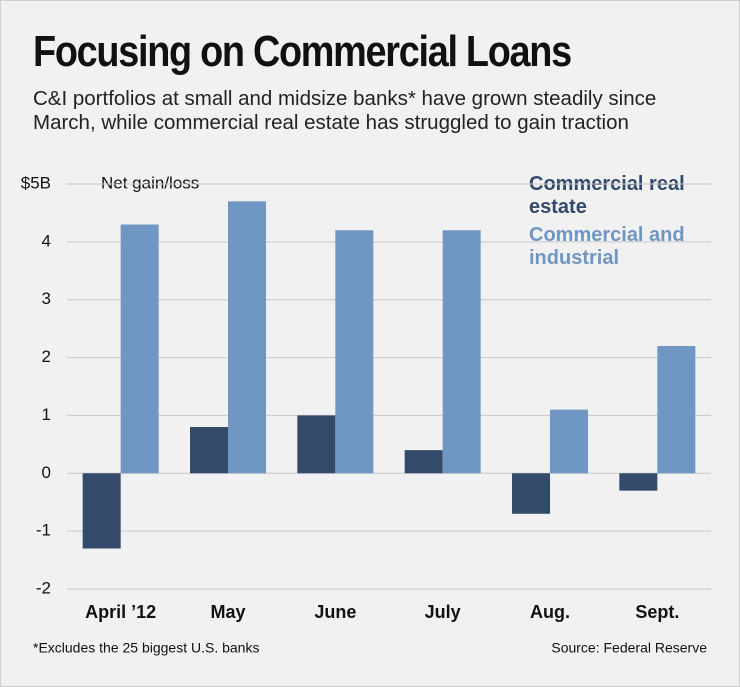 This screenshot has height=687, width=740. Describe the element at coordinates (629, 648) in the screenshot. I see `source: Source: Federal Reserve` at that location.